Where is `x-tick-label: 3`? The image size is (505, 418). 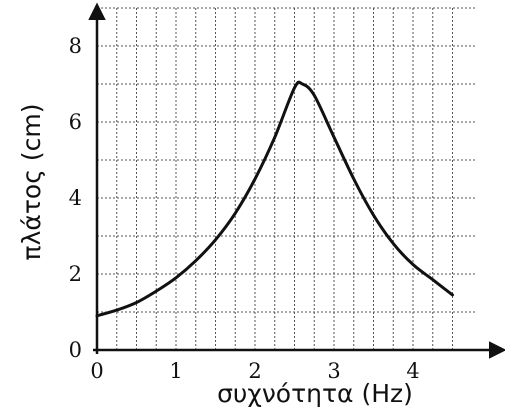 x-tick-label: 3 is located at coordinates (333, 371).